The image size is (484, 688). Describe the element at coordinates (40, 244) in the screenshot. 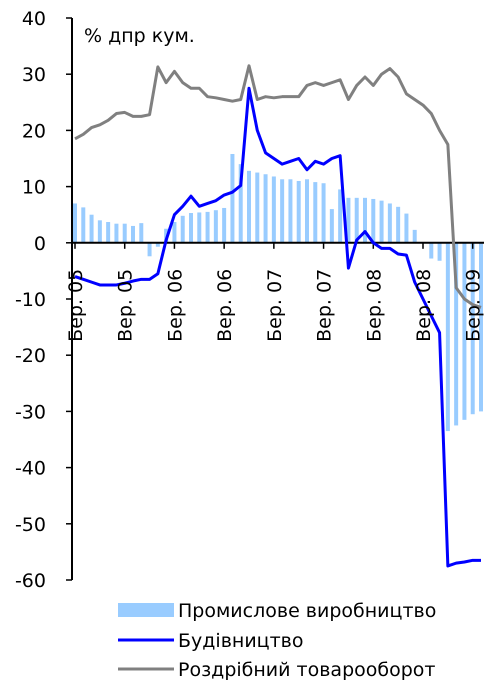

I see `y-tick-label: 0` at that location.